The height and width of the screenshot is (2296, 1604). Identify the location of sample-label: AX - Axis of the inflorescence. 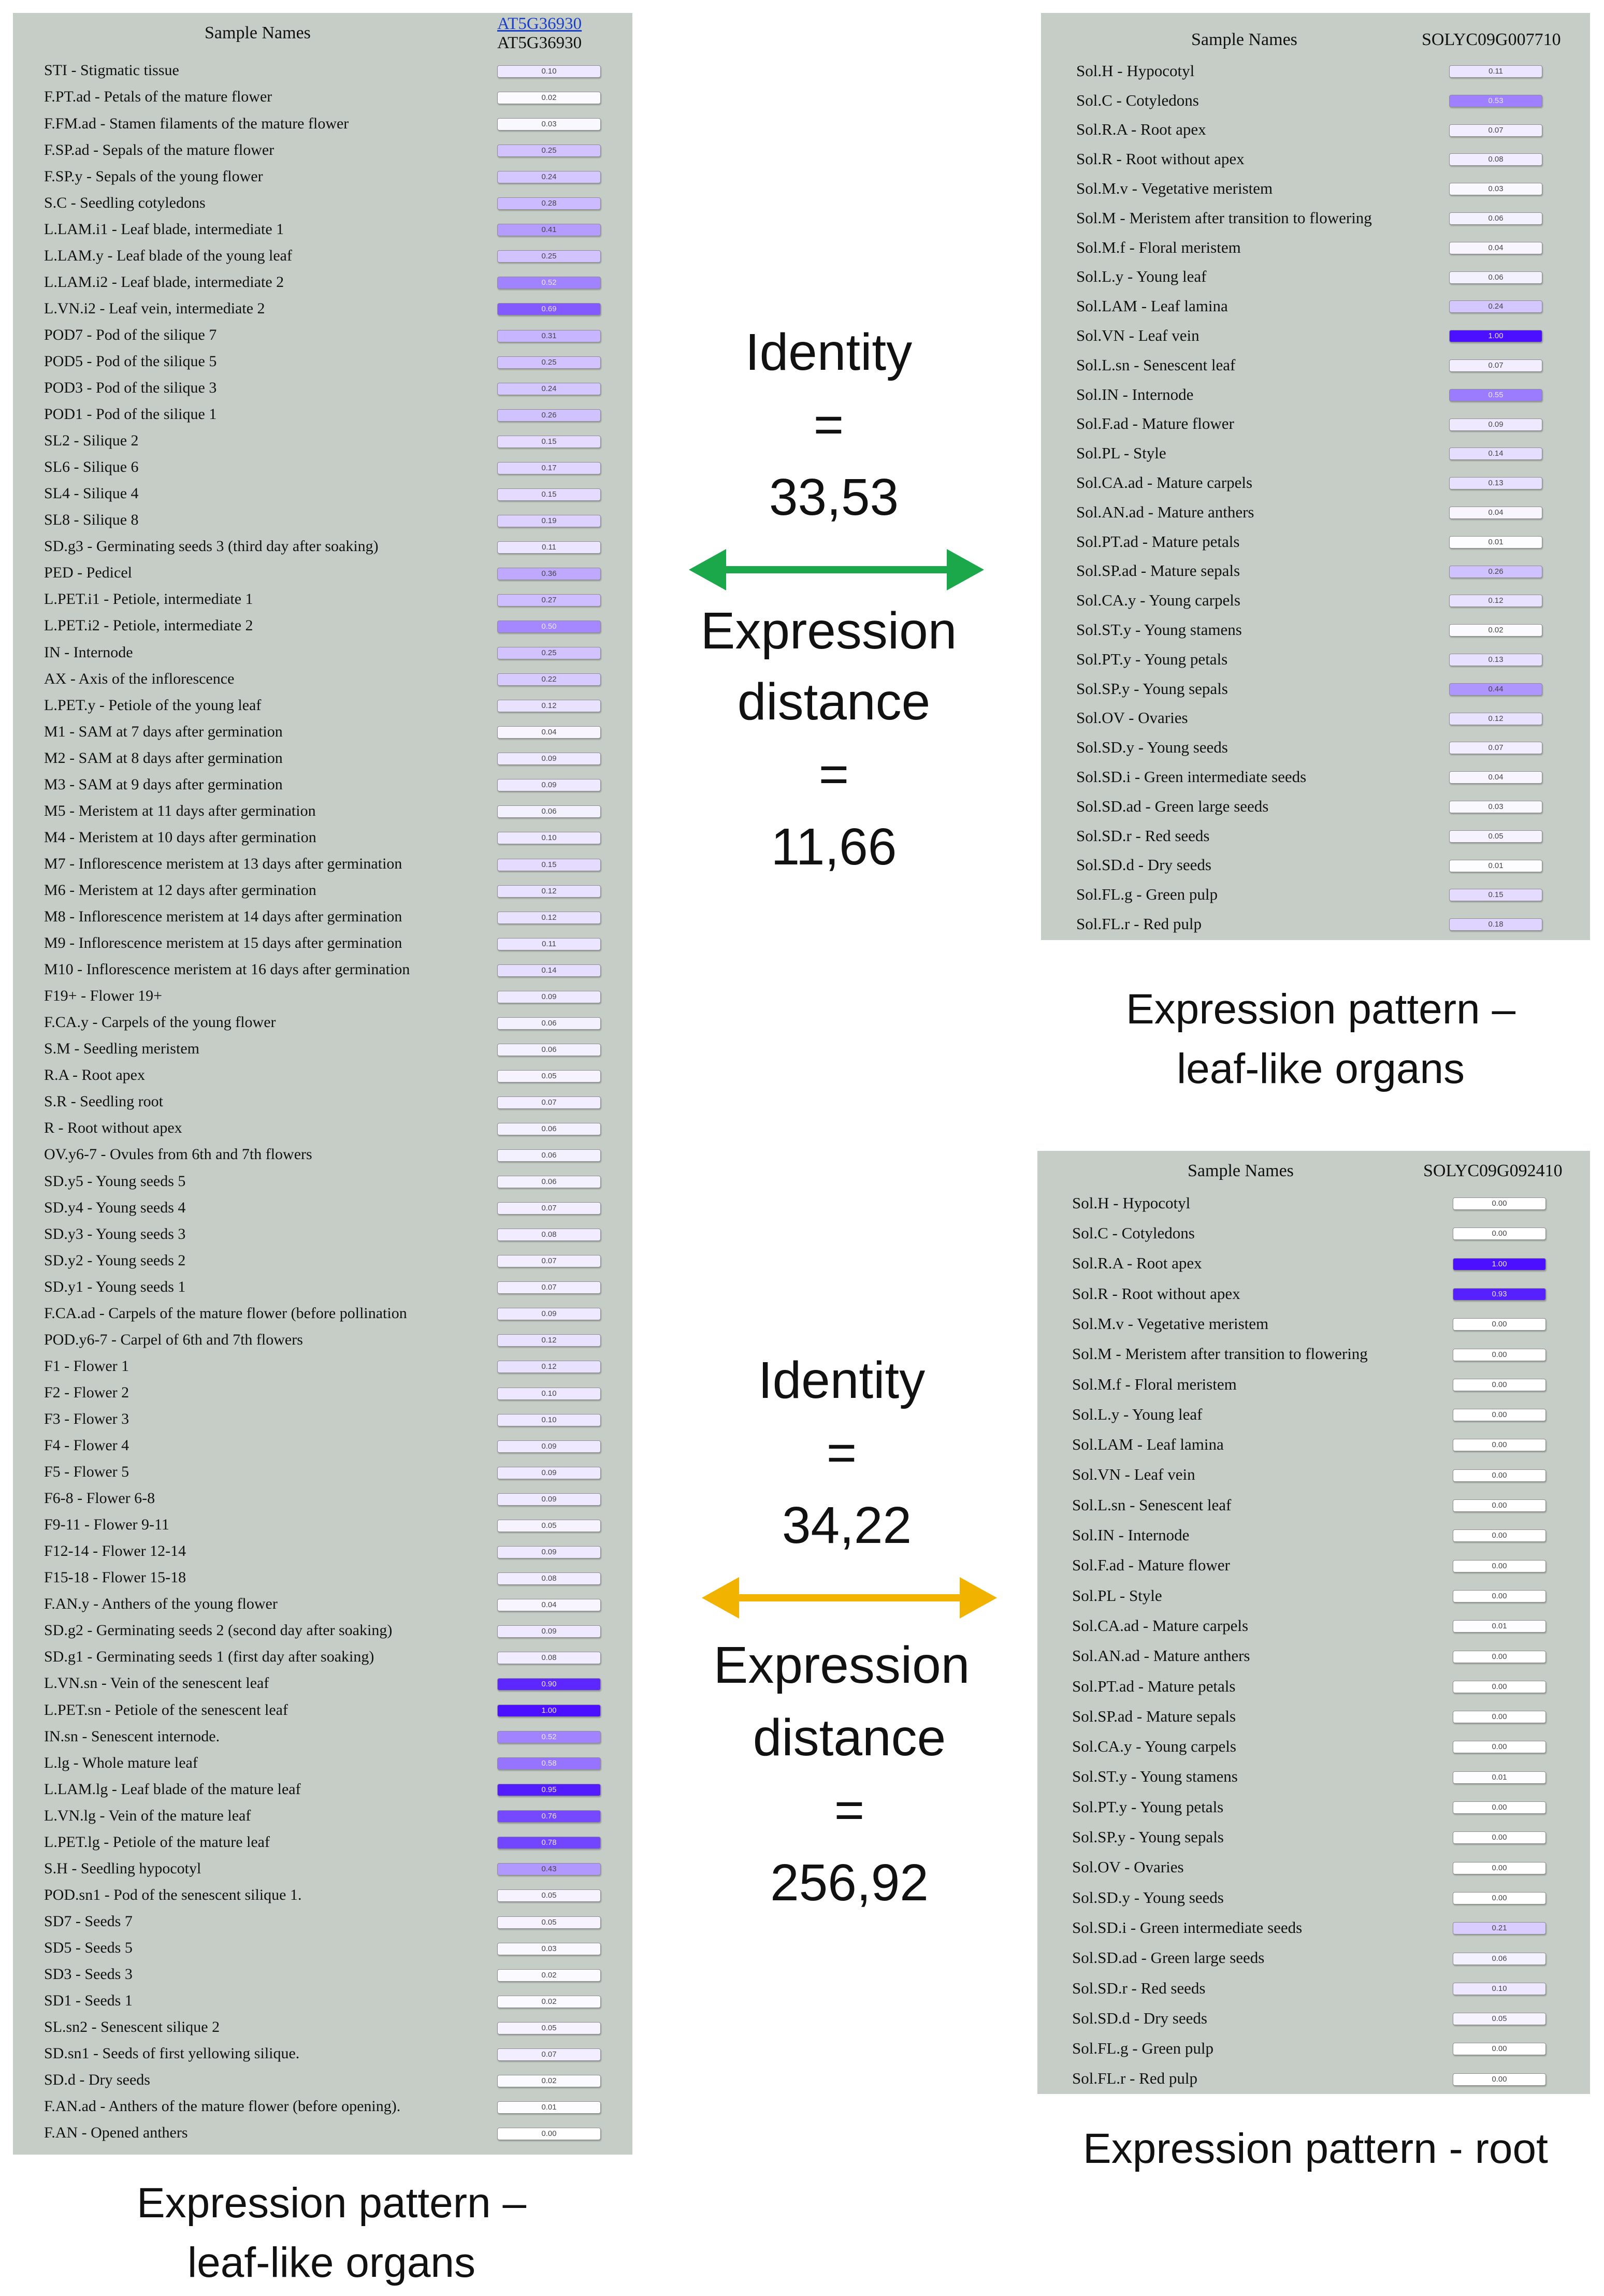
(139, 678).